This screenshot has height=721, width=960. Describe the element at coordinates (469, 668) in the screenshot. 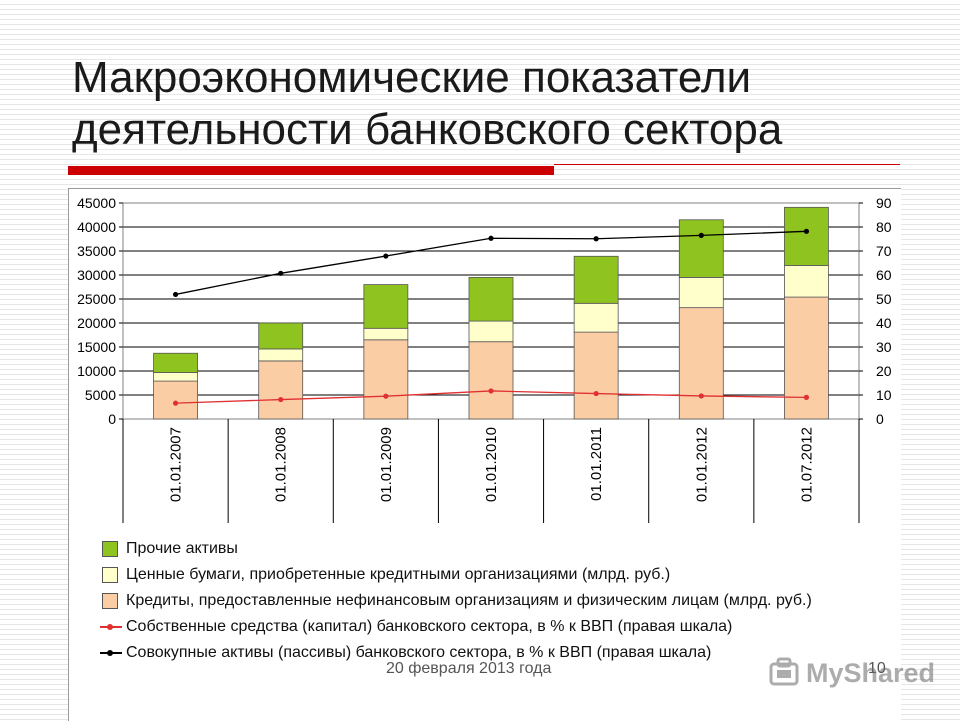

I see `footer-date: 20 февраля 2013 года` at that location.